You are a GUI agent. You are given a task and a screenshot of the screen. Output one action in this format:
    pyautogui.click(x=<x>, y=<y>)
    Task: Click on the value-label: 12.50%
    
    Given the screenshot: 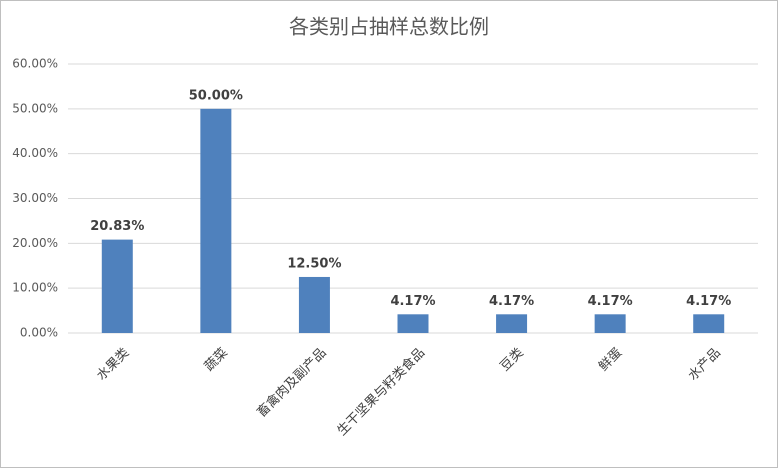 What is the action you would take?
    pyautogui.click(x=314, y=263)
    